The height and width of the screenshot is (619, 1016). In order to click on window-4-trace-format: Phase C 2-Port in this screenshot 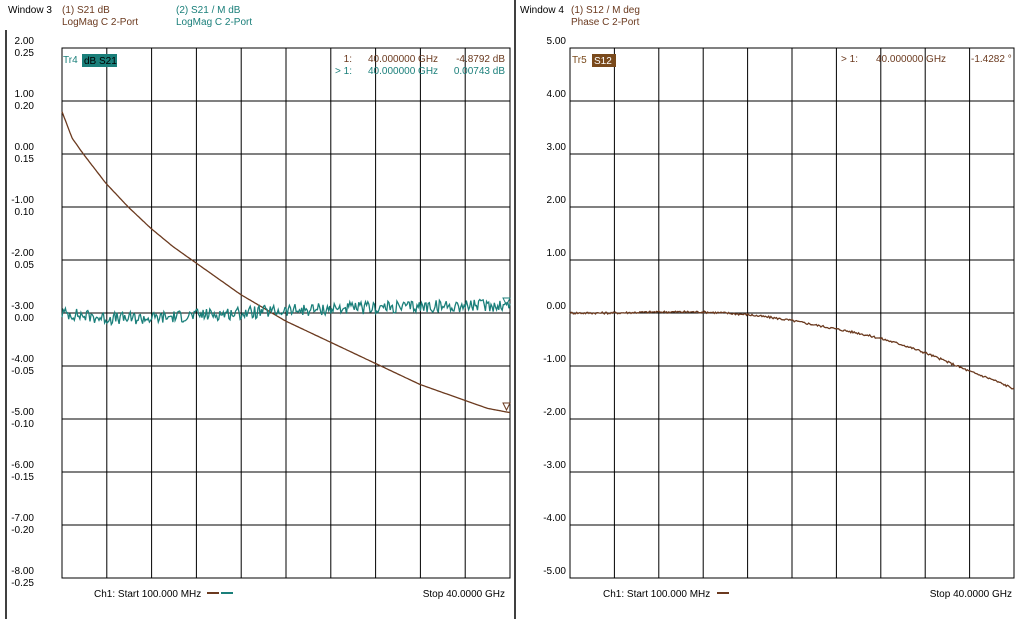, I will do `click(605, 22)`.